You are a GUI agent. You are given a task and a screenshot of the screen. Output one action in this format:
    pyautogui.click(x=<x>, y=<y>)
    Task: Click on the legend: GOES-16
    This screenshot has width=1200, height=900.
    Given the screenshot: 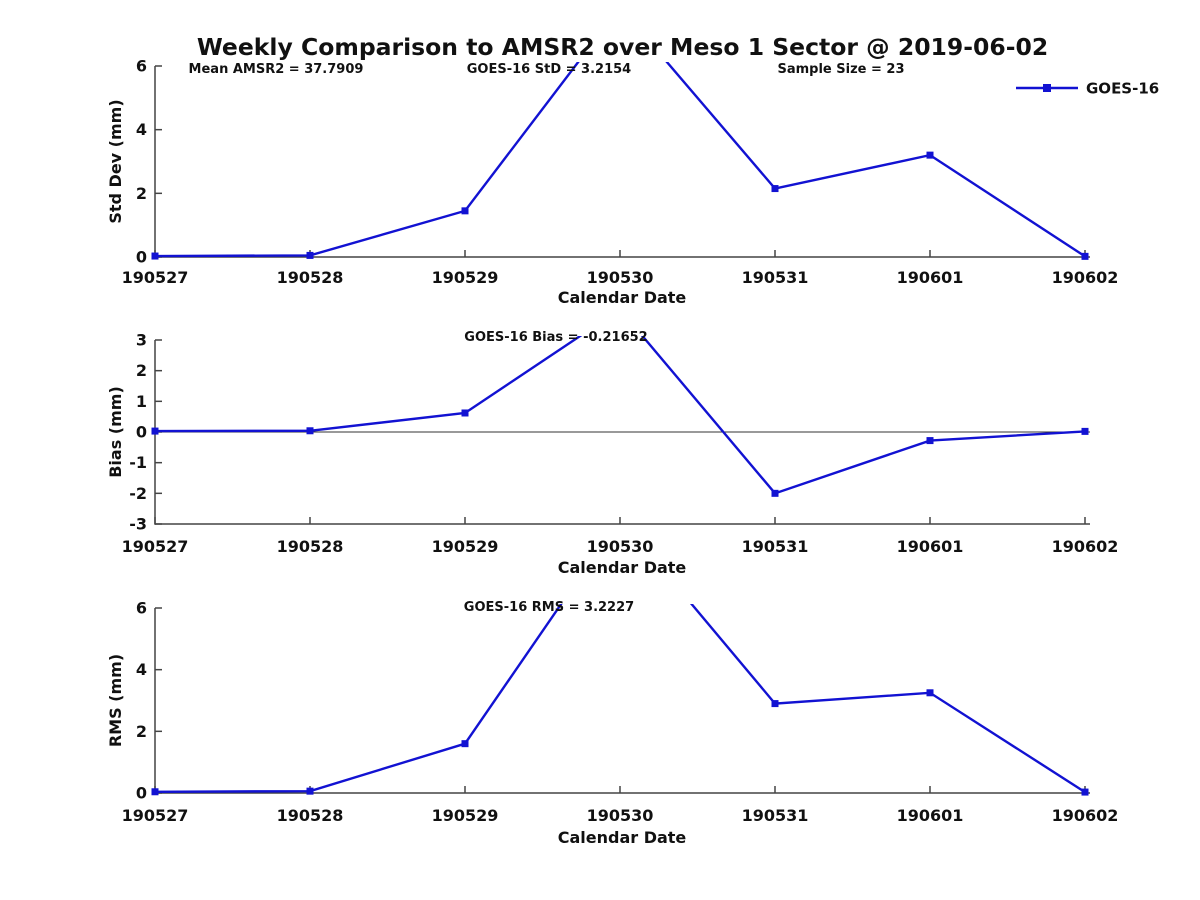 What is the action you would take?
    pyautogui.click(x=1087, y=89)
    